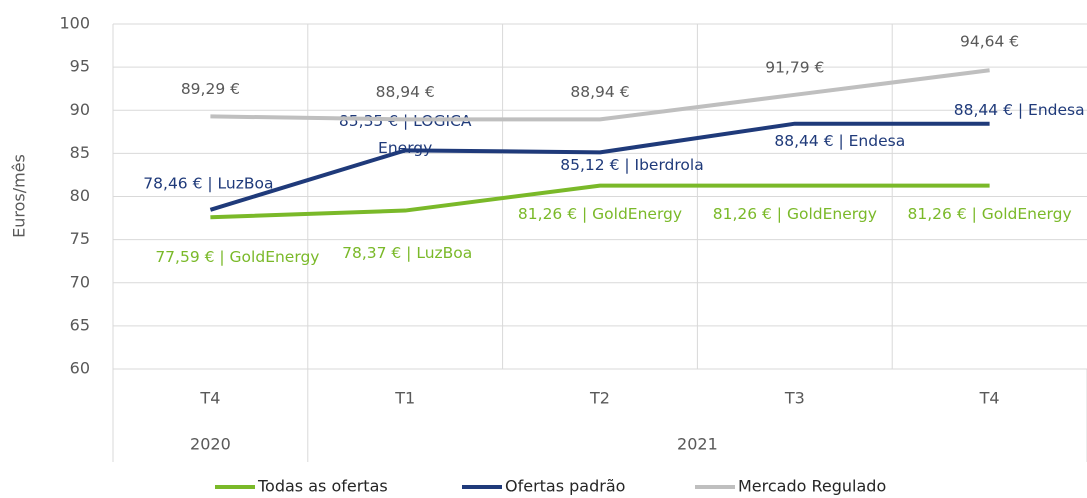  Describe the element at coordinates (322, 486) in the screenshot. I see `legend-label: Todas as ofertas` at that location.